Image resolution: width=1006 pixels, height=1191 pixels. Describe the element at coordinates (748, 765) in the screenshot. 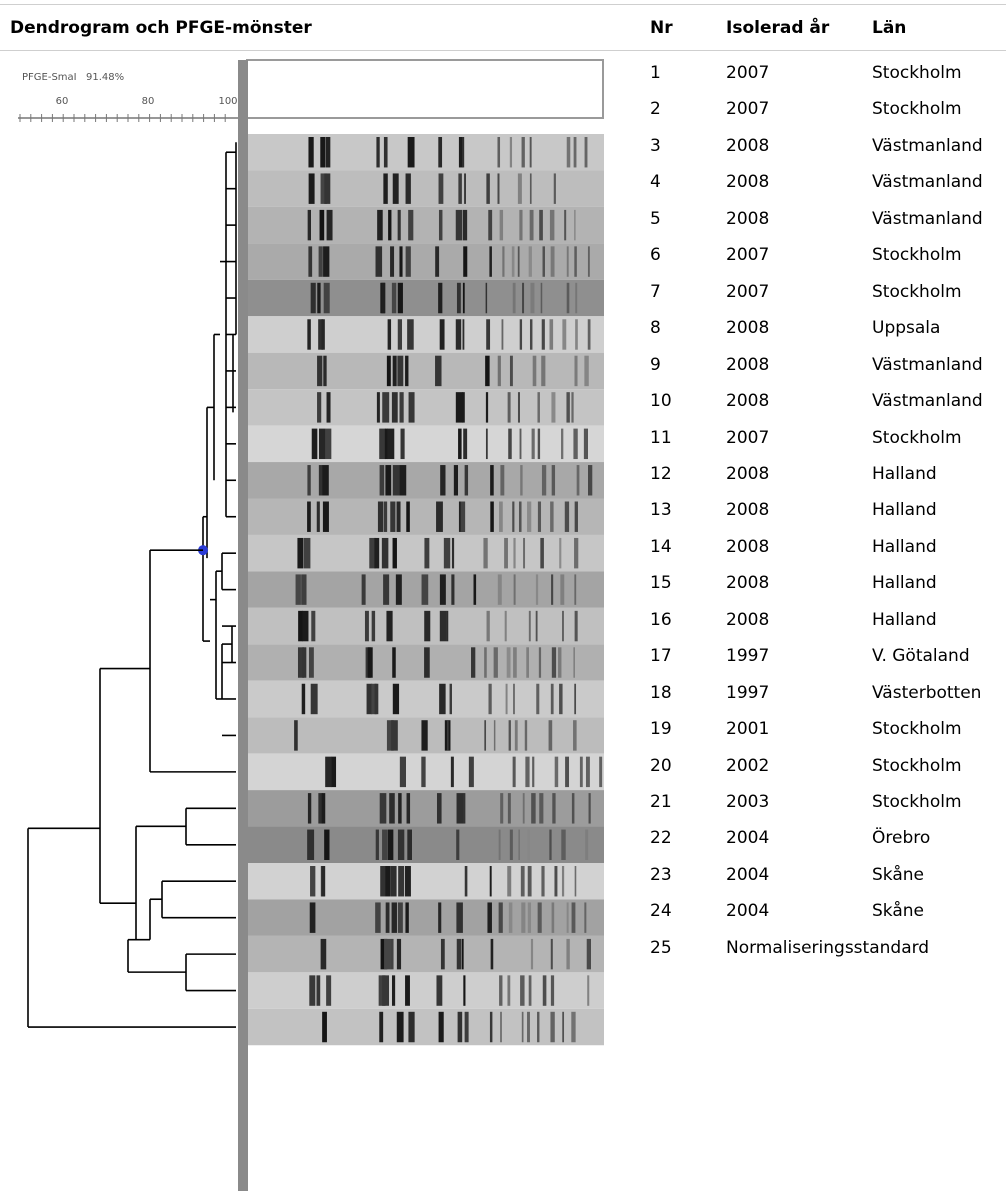

I see `isolation-year: 2002` at that location.